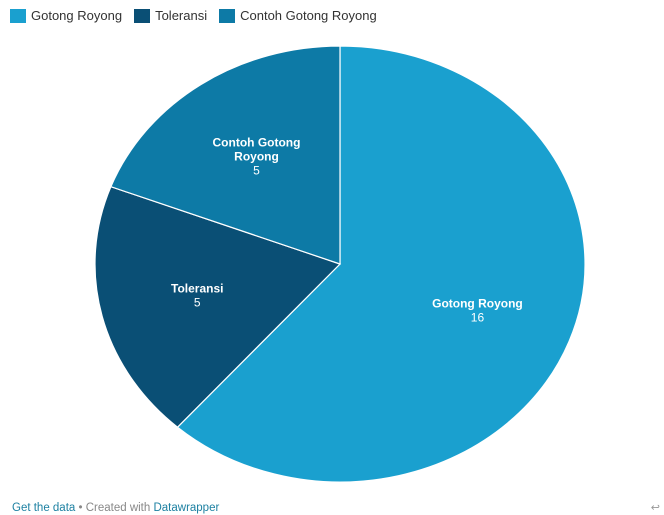 This screenshot has width=664, height=515. I want to click on slice-label: Gotong Royong 16, so click(477, 310).